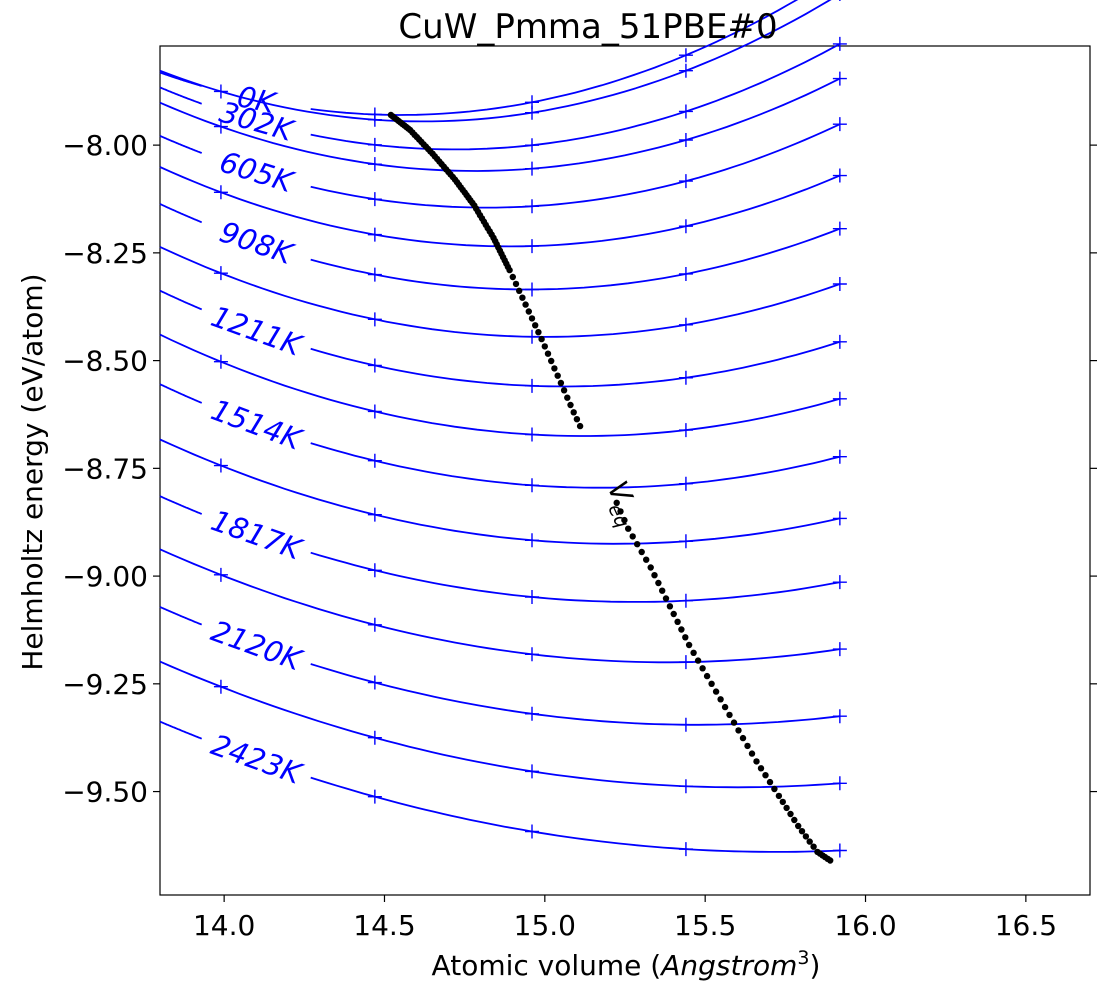 The image size is (1104, 995). Describe the element at coordinates (587, 27) in the screenshot. I see `chart-title: CuW_Pmma_51PBE#0` at that location.